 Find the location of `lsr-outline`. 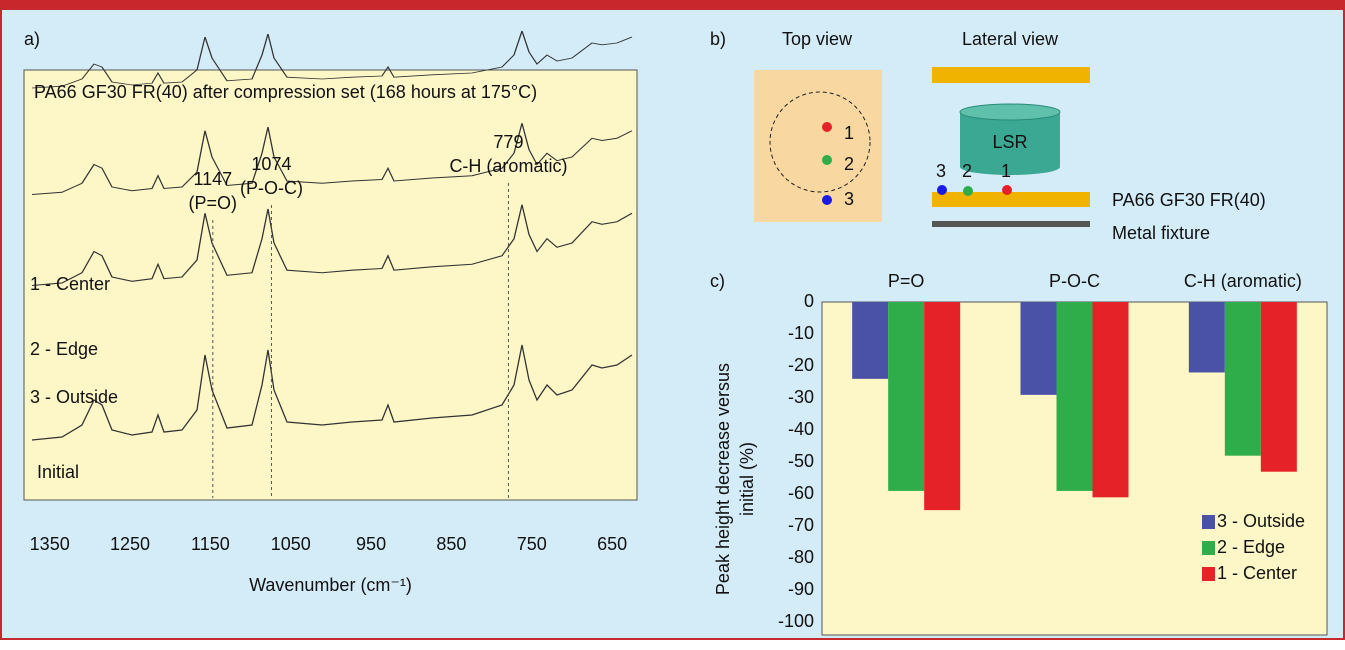

lsr-outline is located at coordinates (820, 142).